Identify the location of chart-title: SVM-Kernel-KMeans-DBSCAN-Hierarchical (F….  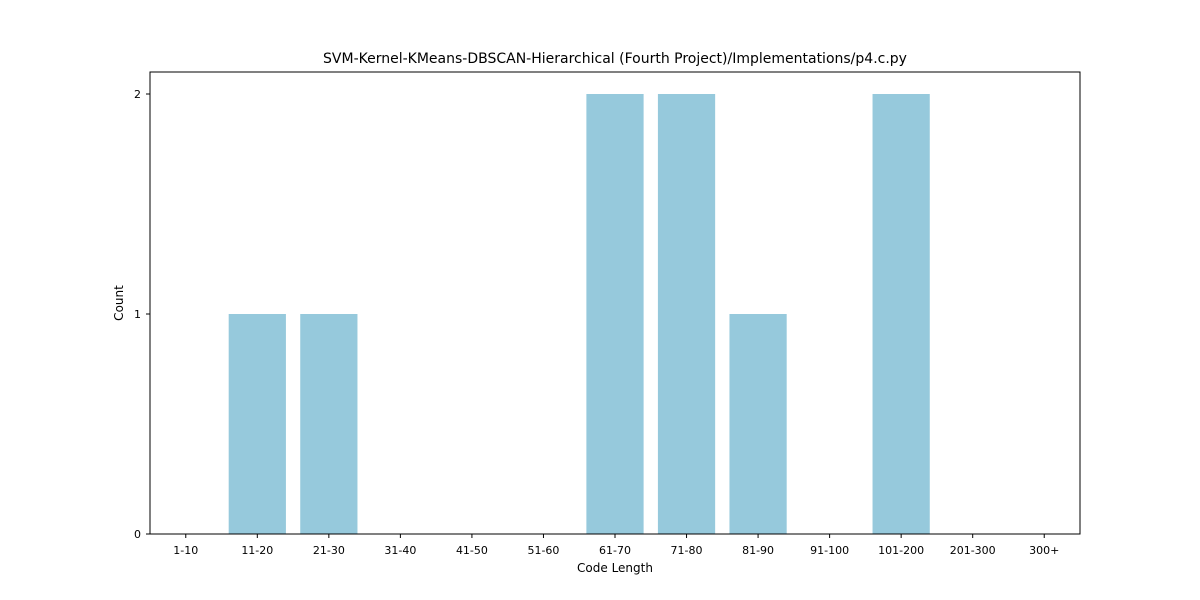
(615, 59).